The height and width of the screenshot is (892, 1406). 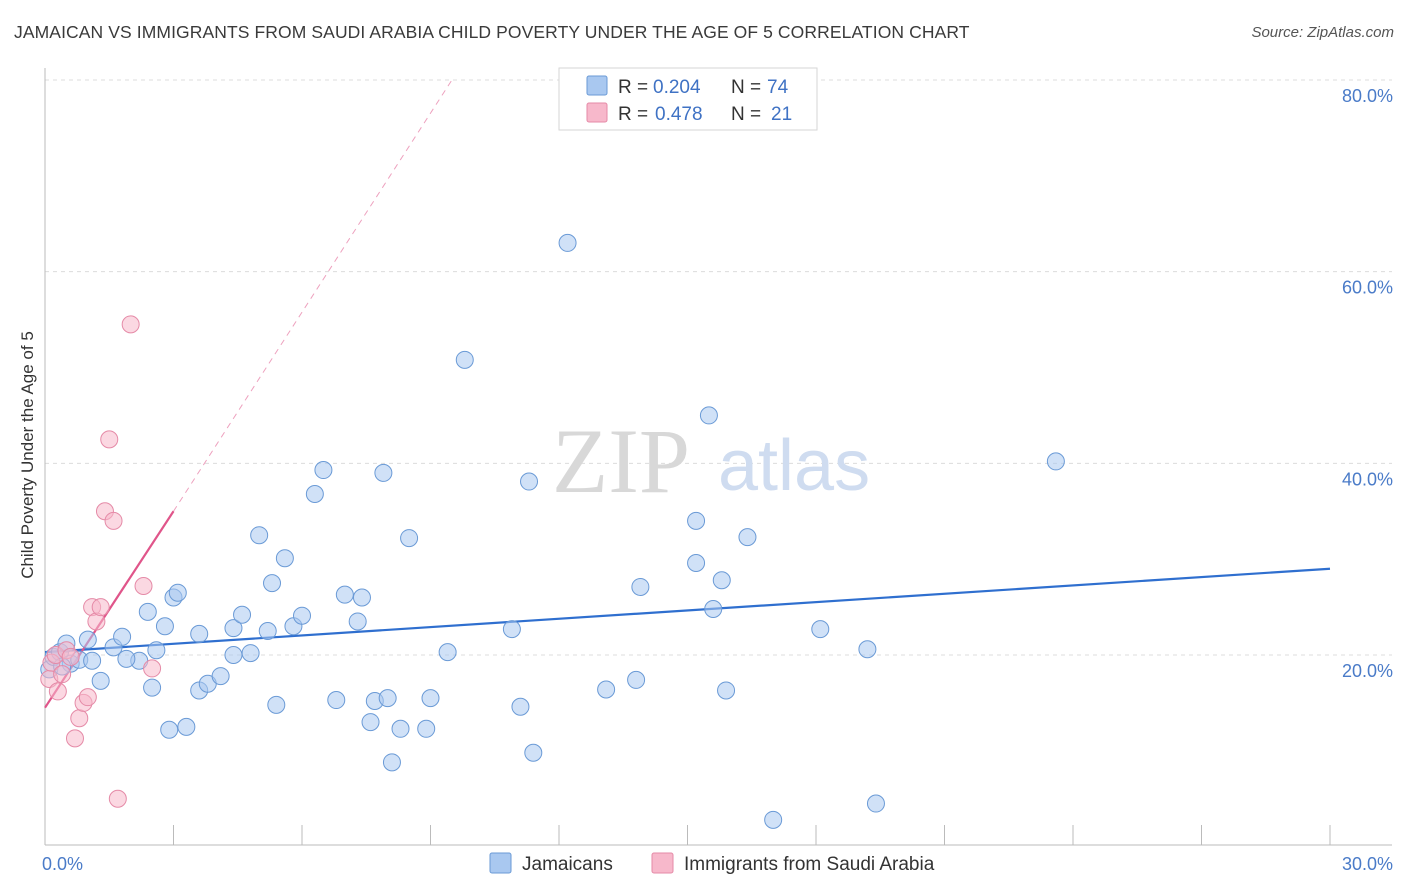 I want to click on watermark: ZIP atlas, so click(x=711, y=461).